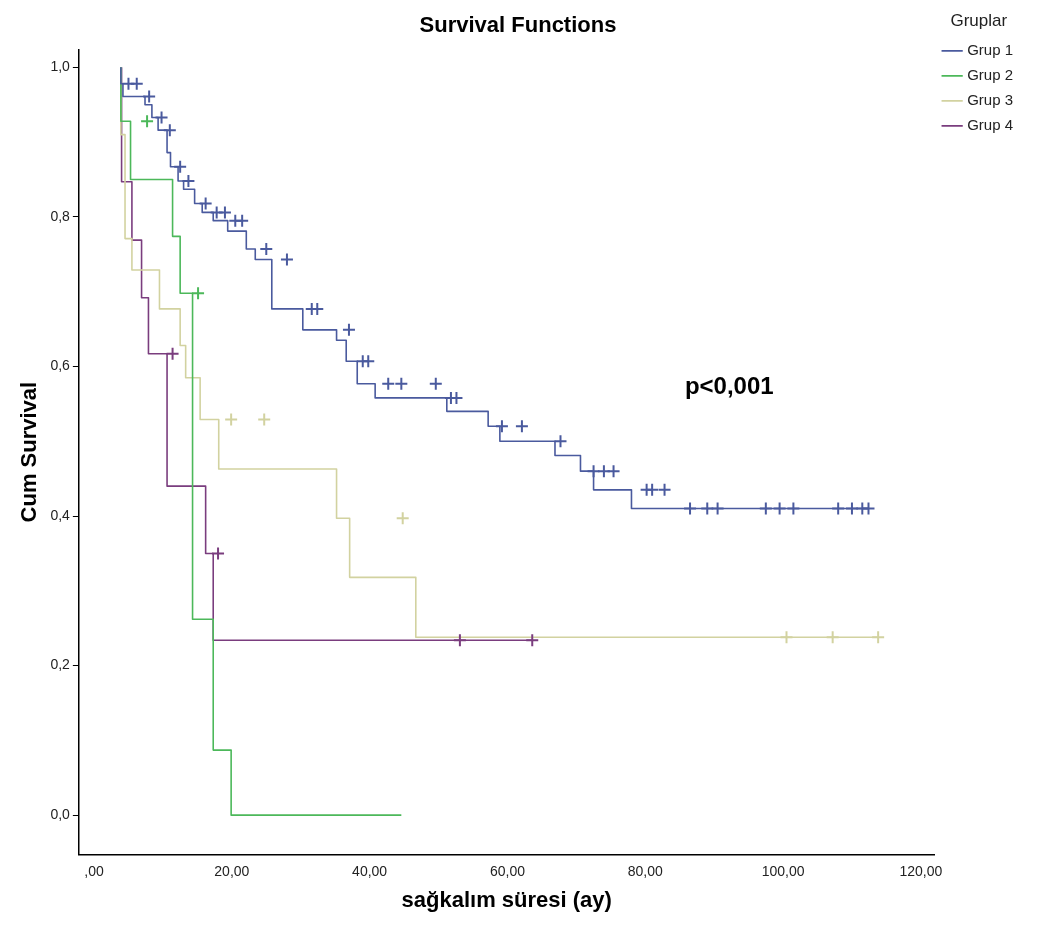 The image size is (1041, 935). I want to click on x-tick-label: 120,00, so click(921, 871).